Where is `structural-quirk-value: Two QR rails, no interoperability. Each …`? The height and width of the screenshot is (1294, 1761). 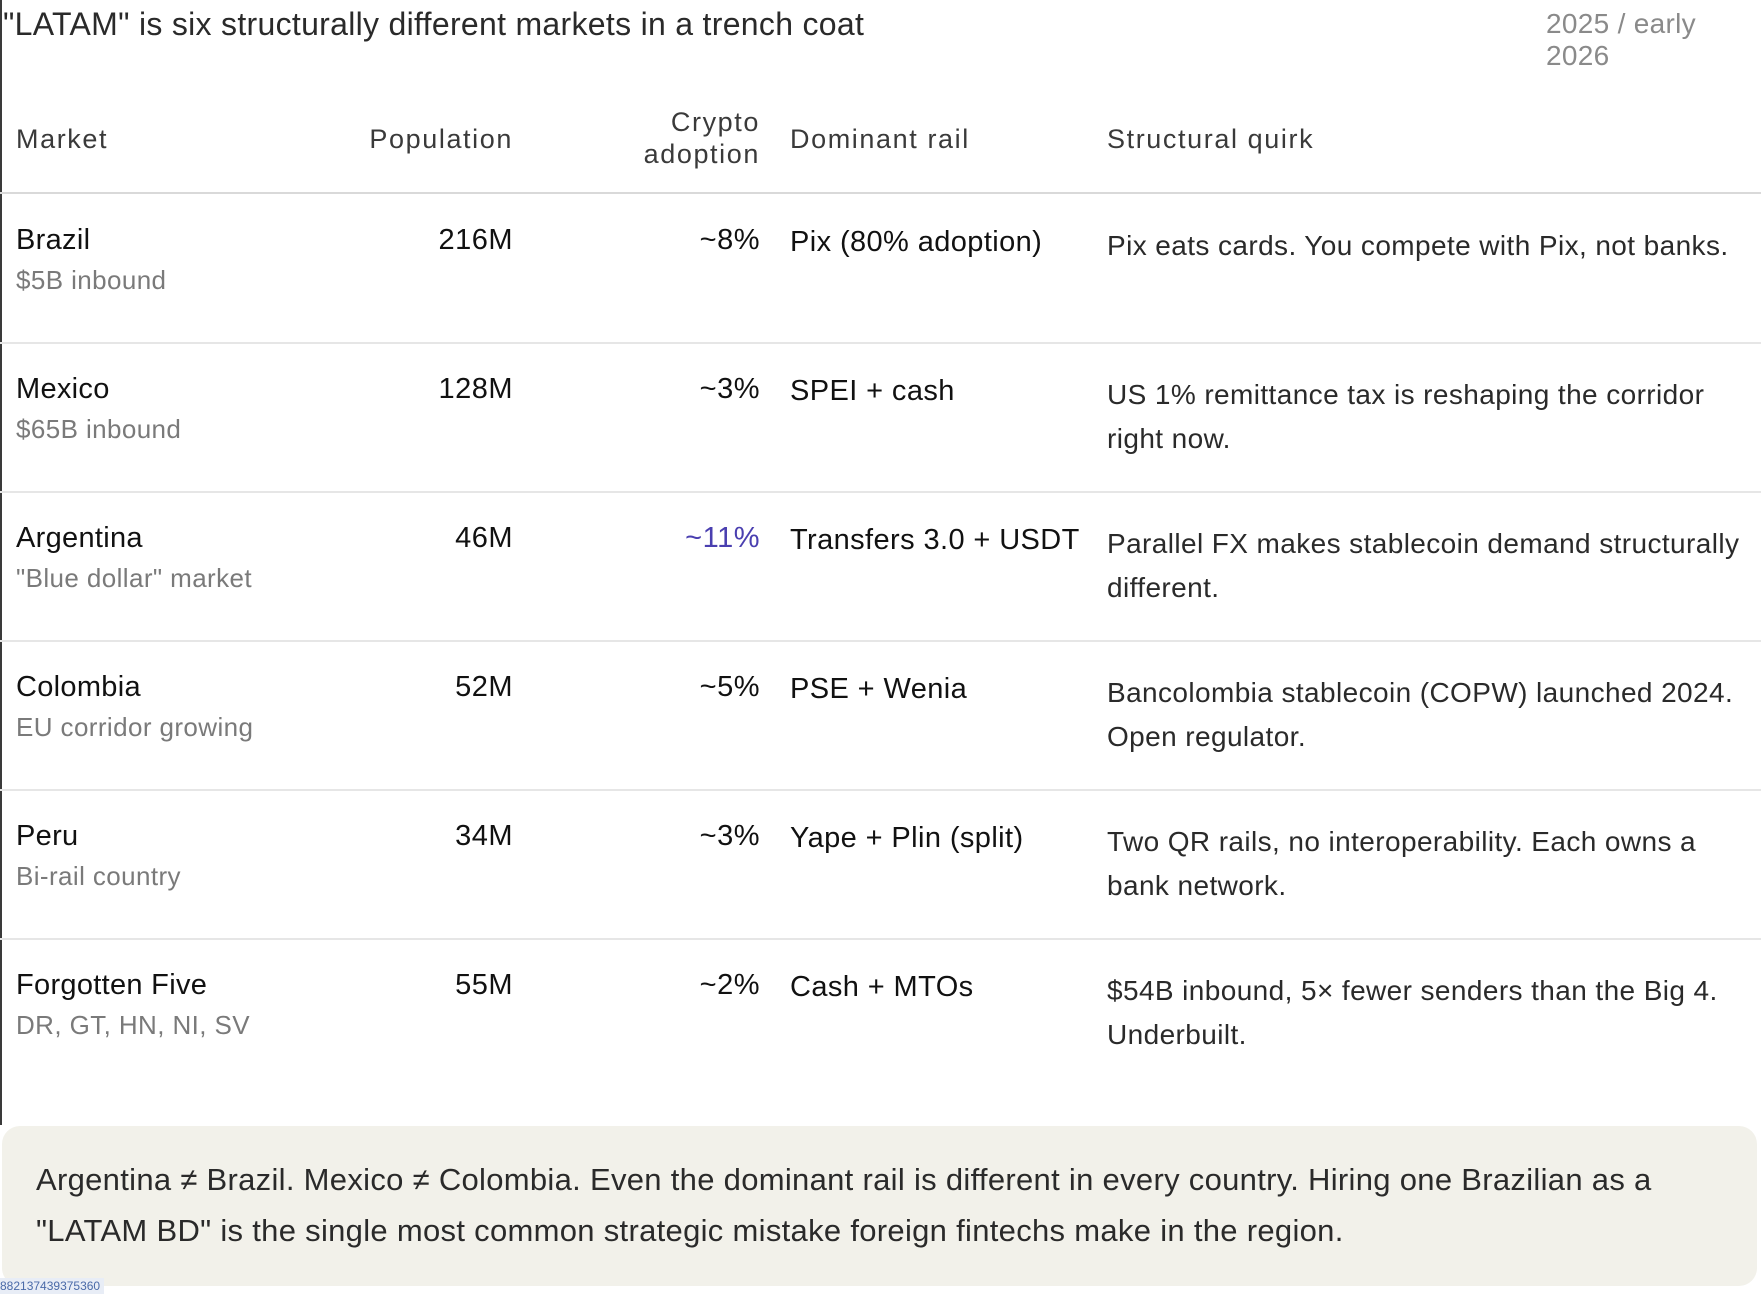
structural-quirk-value: Two QR rails, no interoperability. Each … is located at coordinates (1402, 863).